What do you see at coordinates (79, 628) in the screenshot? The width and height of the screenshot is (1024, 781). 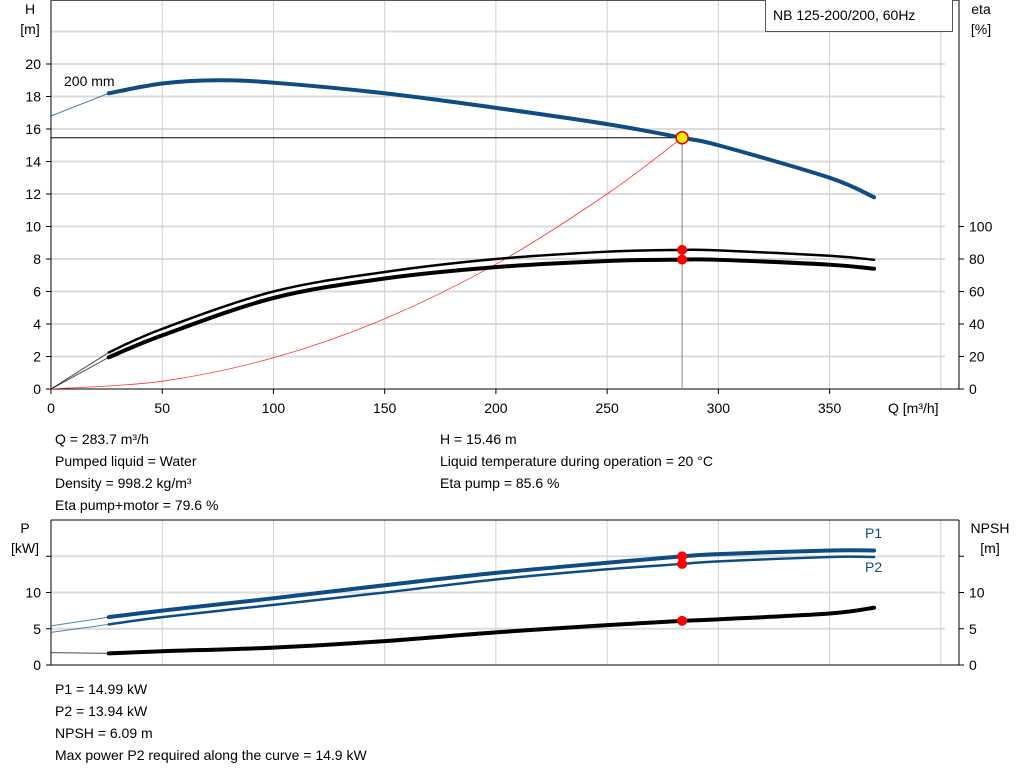 I see `p2-curve-extrapolated` at bounding box center [79, 628].